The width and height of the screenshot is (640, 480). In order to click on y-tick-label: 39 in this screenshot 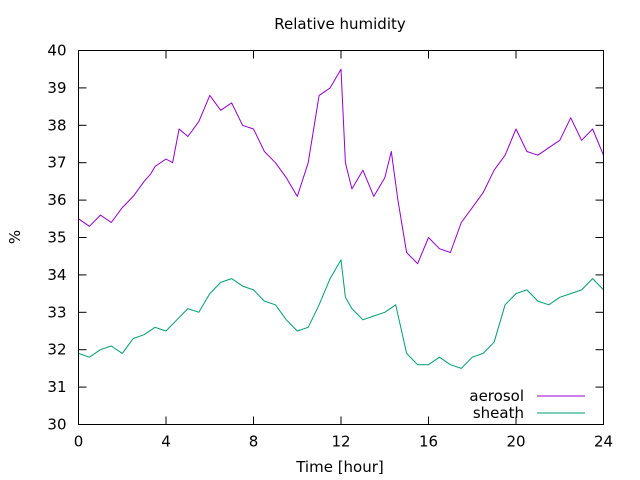, I will do `click(56, 88)`.